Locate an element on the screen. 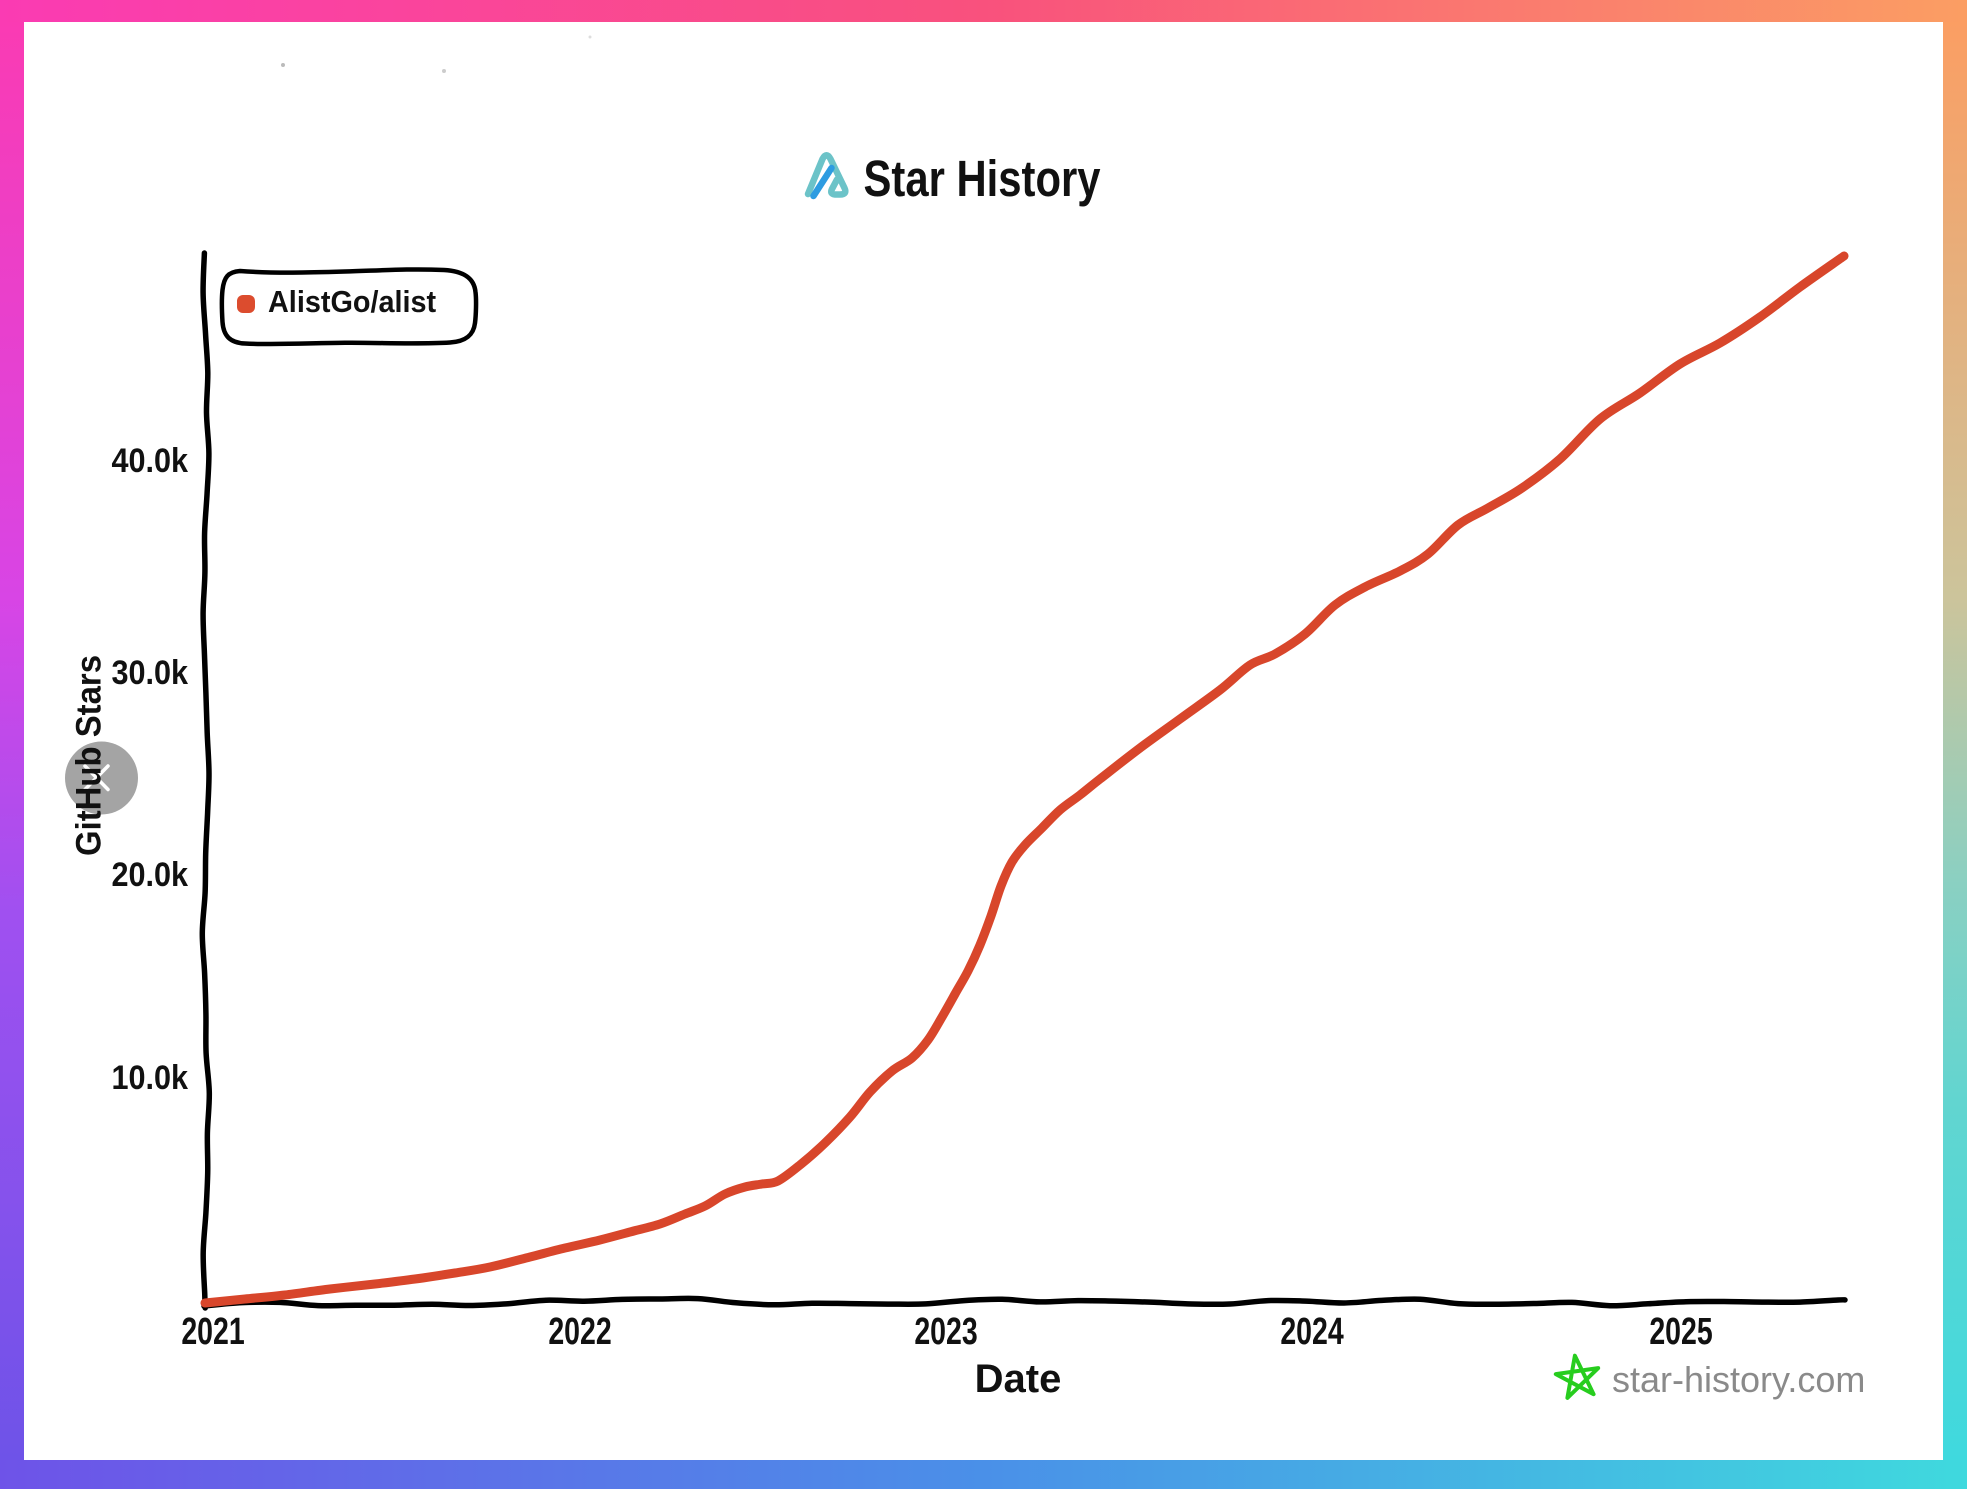  svg-text: 20.0k is located at coordinates (150, 875).